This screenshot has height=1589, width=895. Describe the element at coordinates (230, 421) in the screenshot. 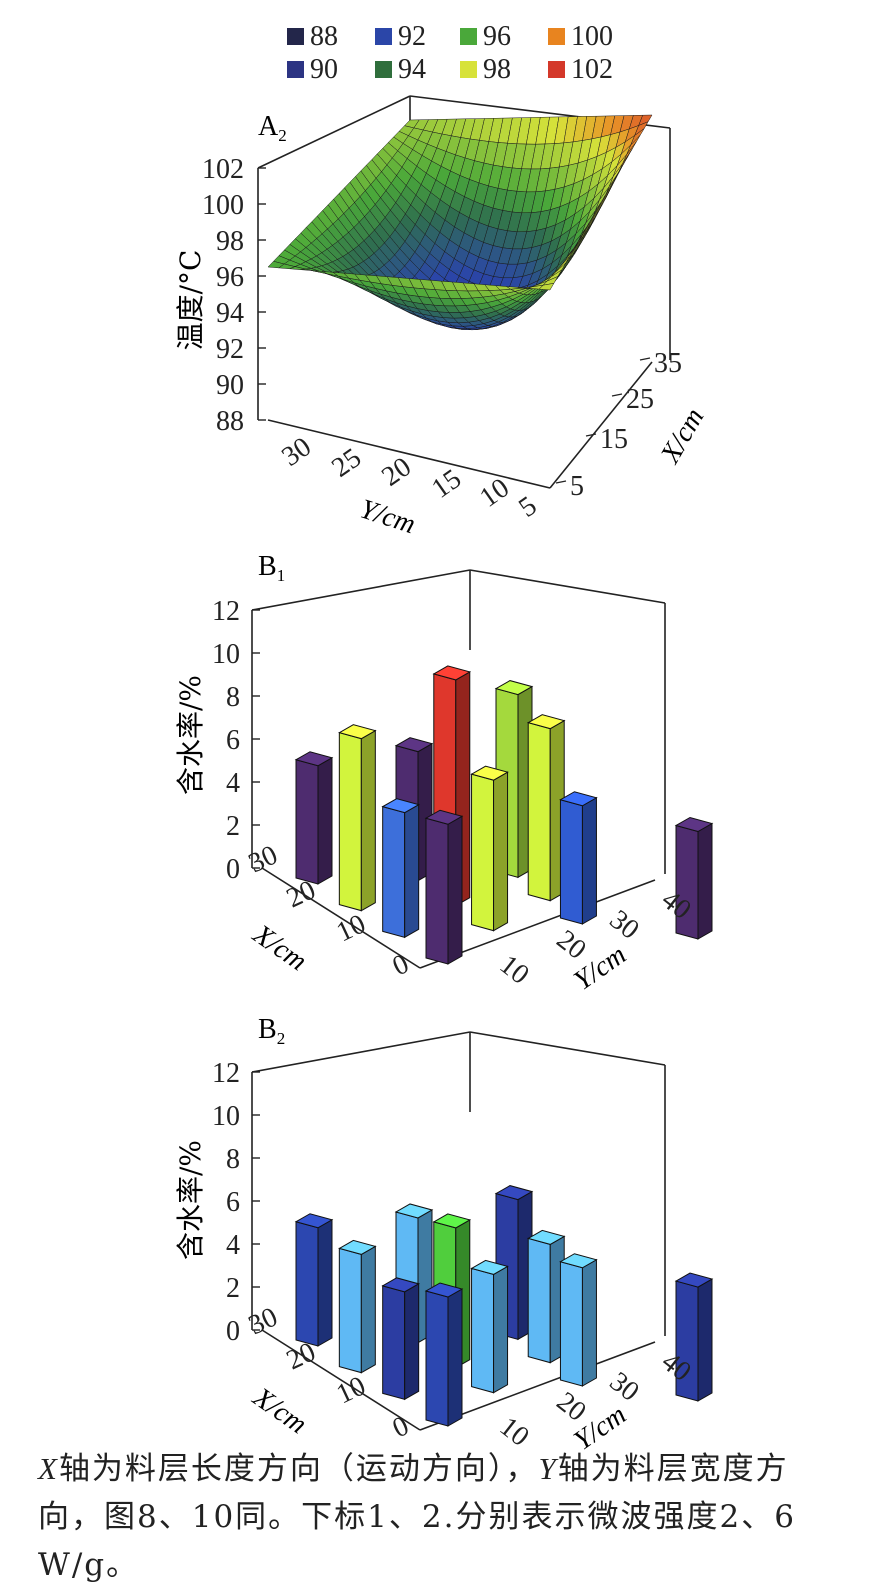

I see `z-tick-label: 88` at that location.